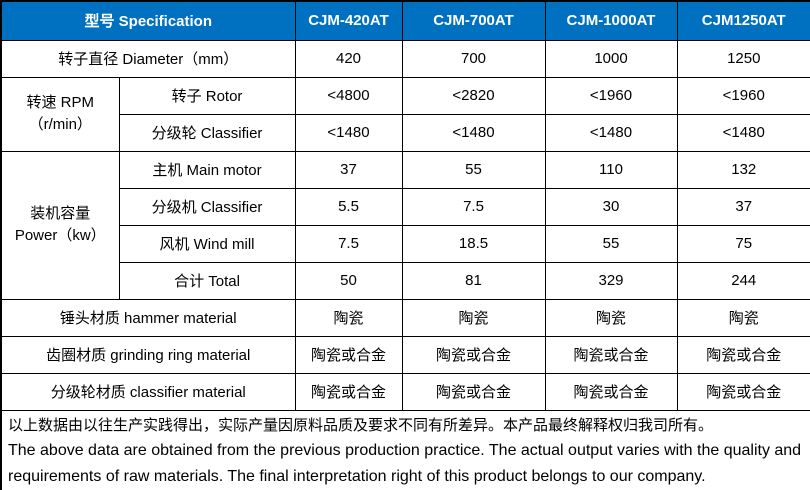 This screenshot has width=810, height=490. What do you see at coordinates (348, 280) in the screenshot?
I see `power-total-value: 50` at bounding box center [348, 280].